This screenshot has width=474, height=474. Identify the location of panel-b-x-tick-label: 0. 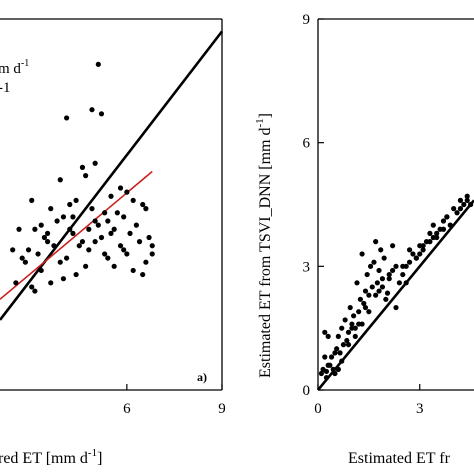
(318, 409).